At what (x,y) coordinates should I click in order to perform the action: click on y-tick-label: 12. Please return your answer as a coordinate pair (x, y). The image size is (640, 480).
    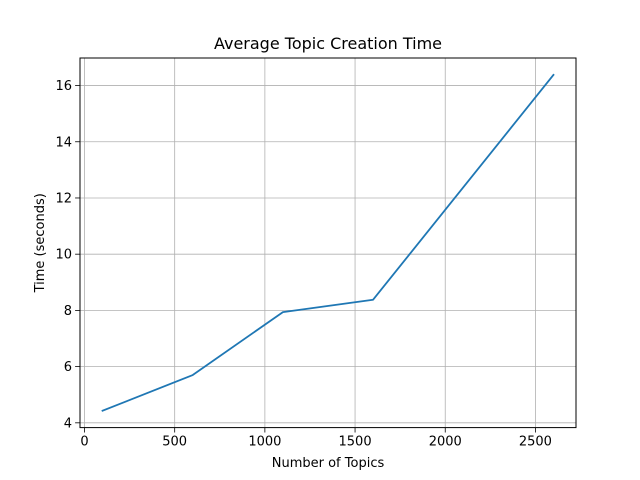
    Looking at the image, I should click on (63, 198).